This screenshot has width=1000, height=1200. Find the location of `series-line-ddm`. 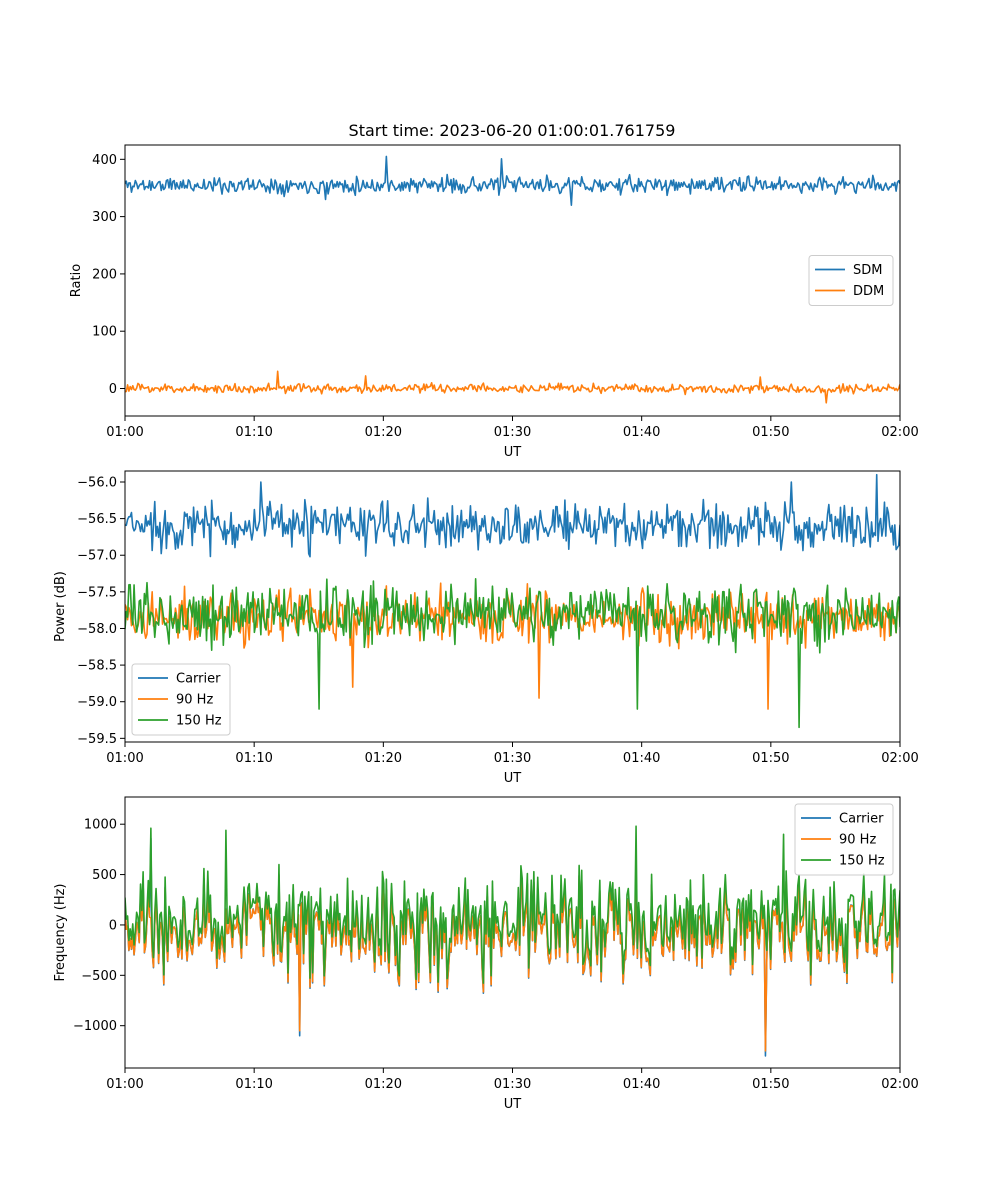

series-line-ddm is located at coordinates (512, 387).